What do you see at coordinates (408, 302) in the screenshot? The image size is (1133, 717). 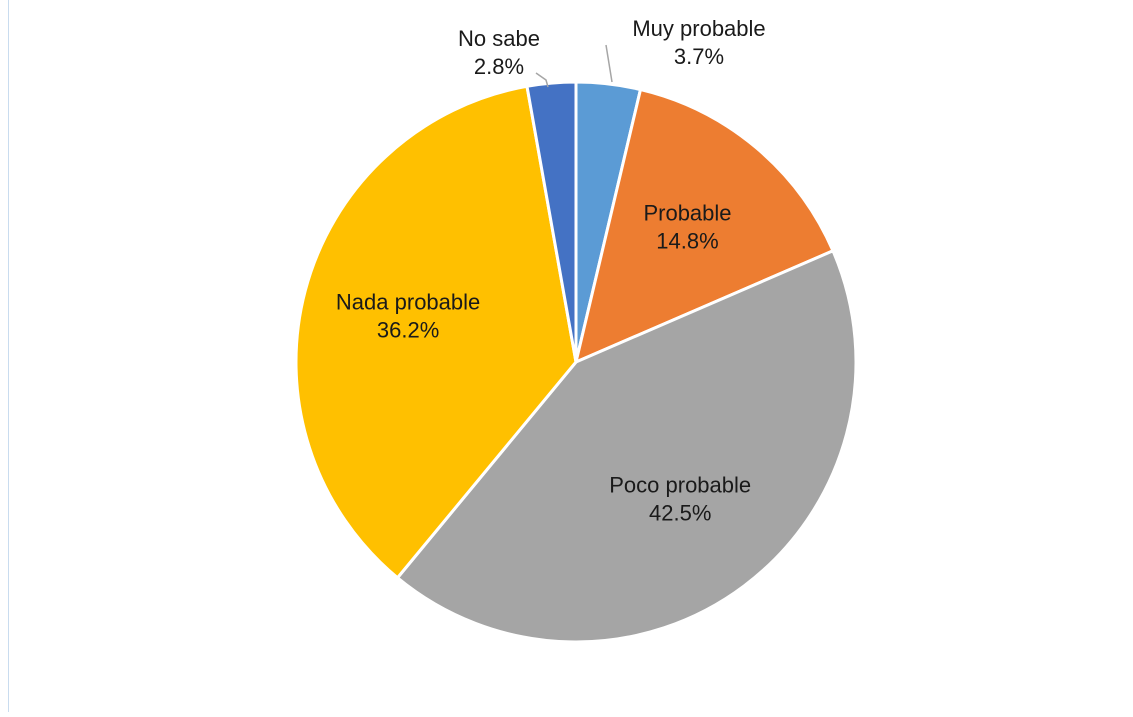 I see `slice-label-nada-probable: Nada probable` at bounding box center [408, 302].